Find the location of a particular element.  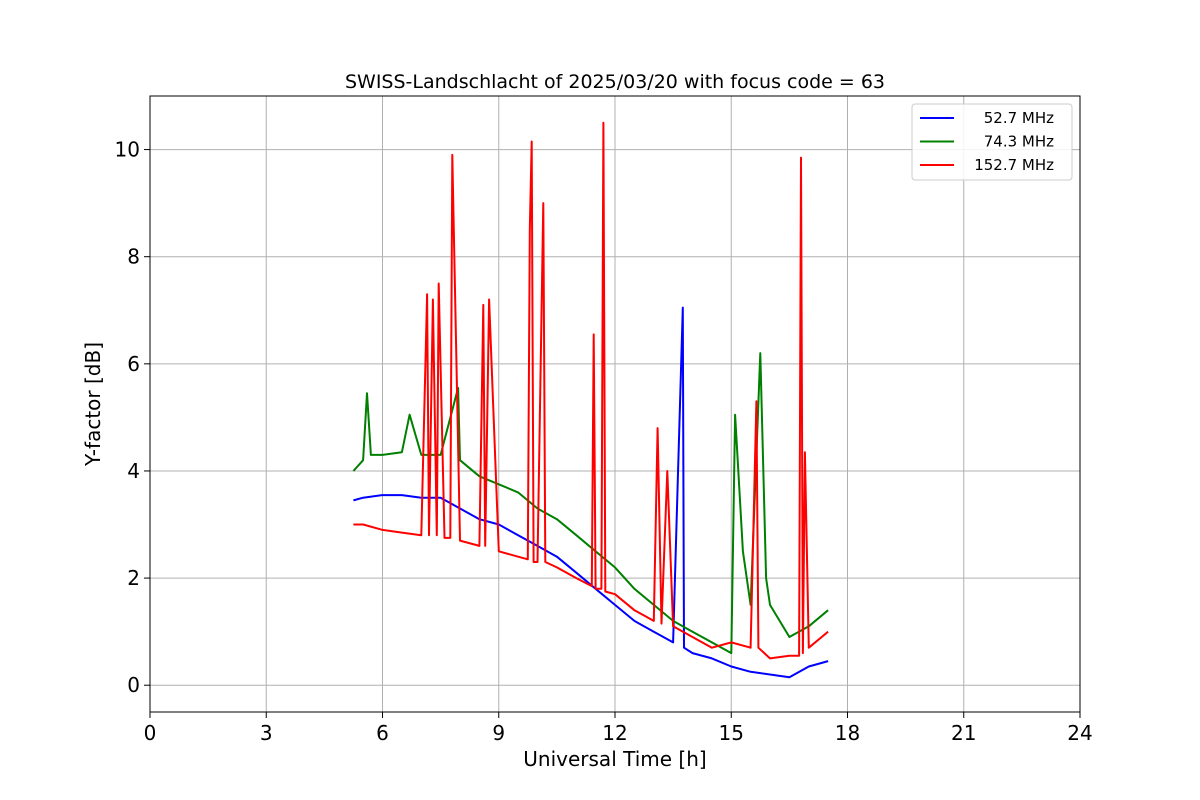

y-tick-label: 8 is located at coordinates (133, 257).